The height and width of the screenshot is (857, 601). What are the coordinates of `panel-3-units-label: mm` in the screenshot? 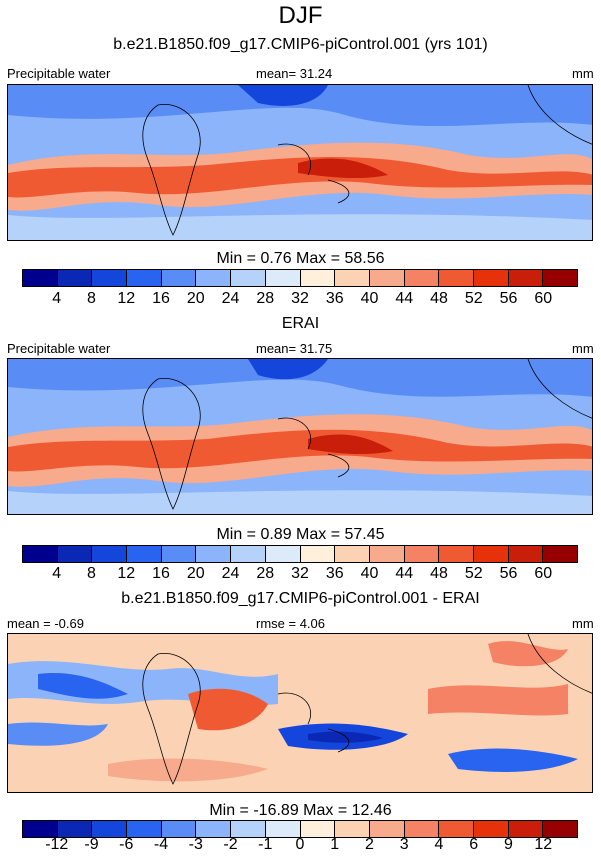 It's located at (583, 623).